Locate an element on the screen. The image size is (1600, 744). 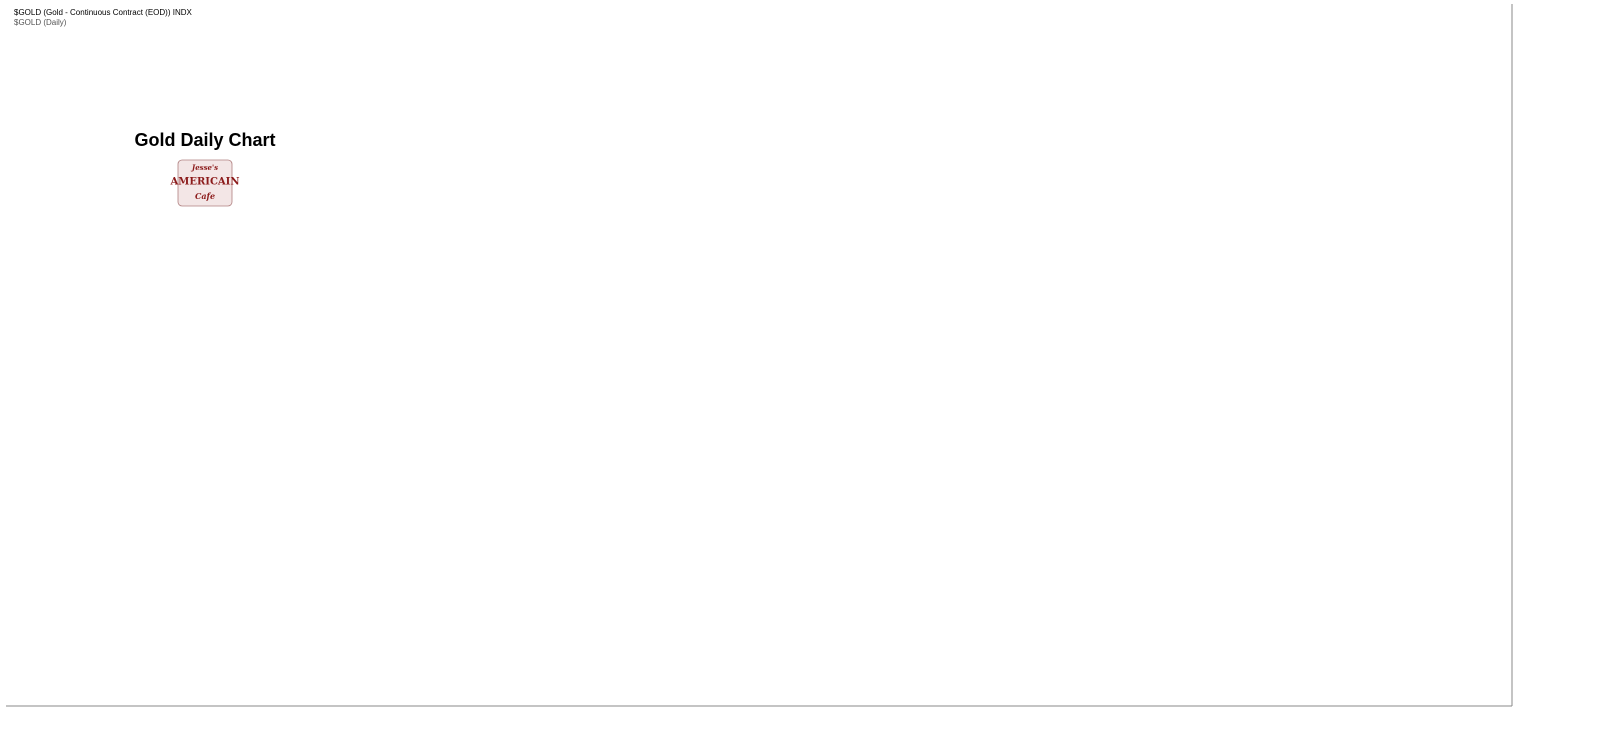
logo-text: Jesse's is located at coordinates (204, 167).